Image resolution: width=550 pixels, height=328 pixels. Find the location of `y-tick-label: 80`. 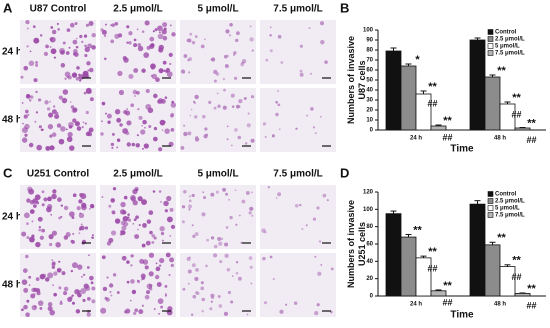

y-tick-label: 80 is located at coordinates (369, 227).